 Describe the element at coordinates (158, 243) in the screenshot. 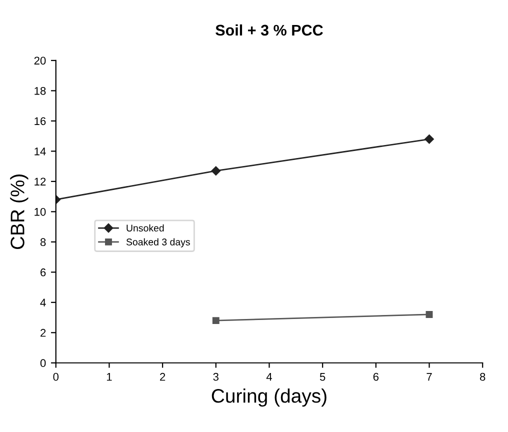

I see `legend-label: Soaked 3 days` at that location.